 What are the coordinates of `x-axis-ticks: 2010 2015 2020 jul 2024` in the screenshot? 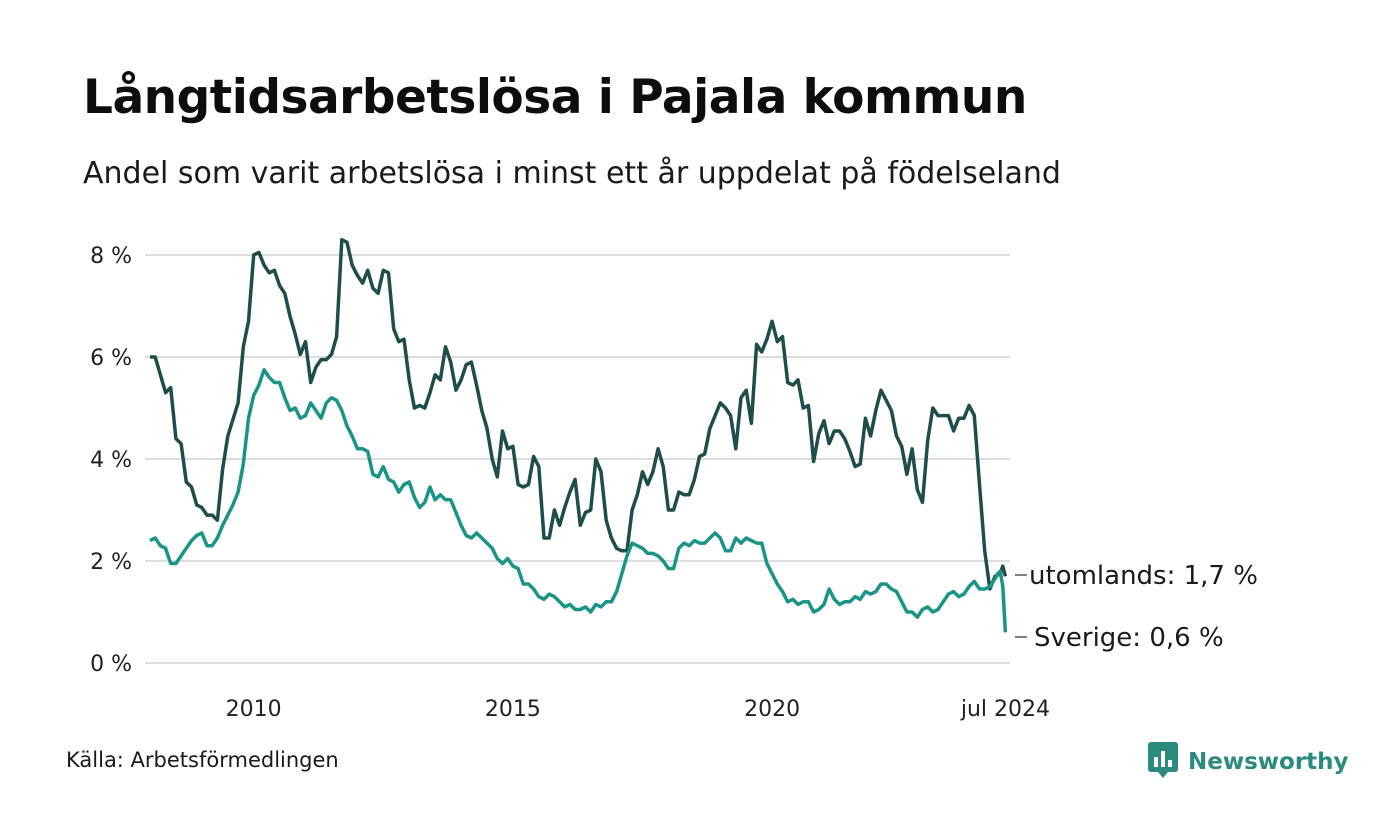 It's located at (638, 709).